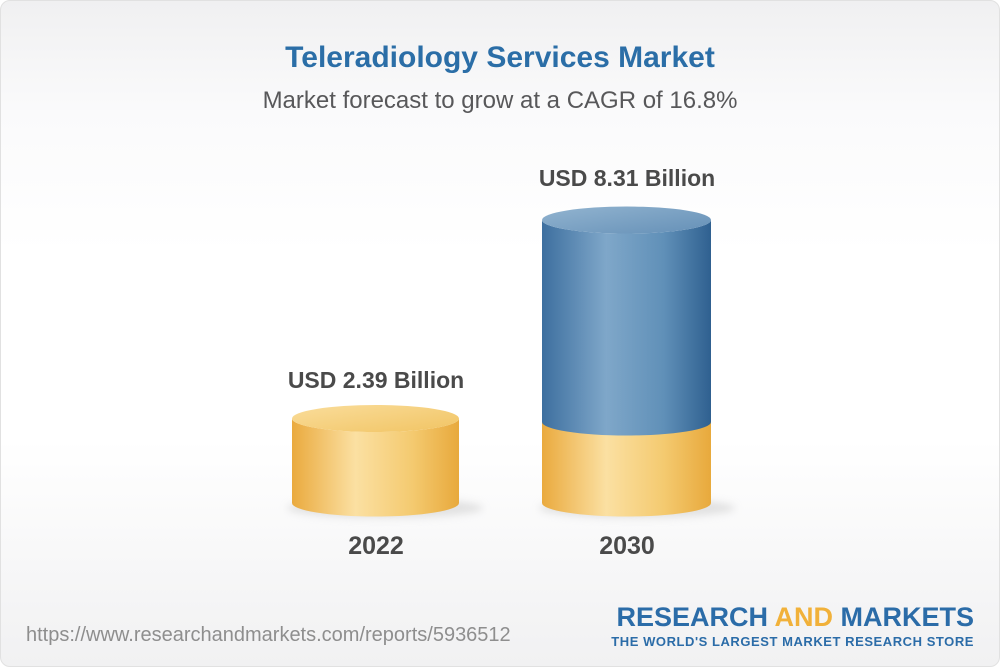 The width and height of the screenshot is (1000, 667). Describe the element at coordinates (627, 178) in the screenshot. I see `bar-2030-value-label: USD 8.31 Billion` at that location.